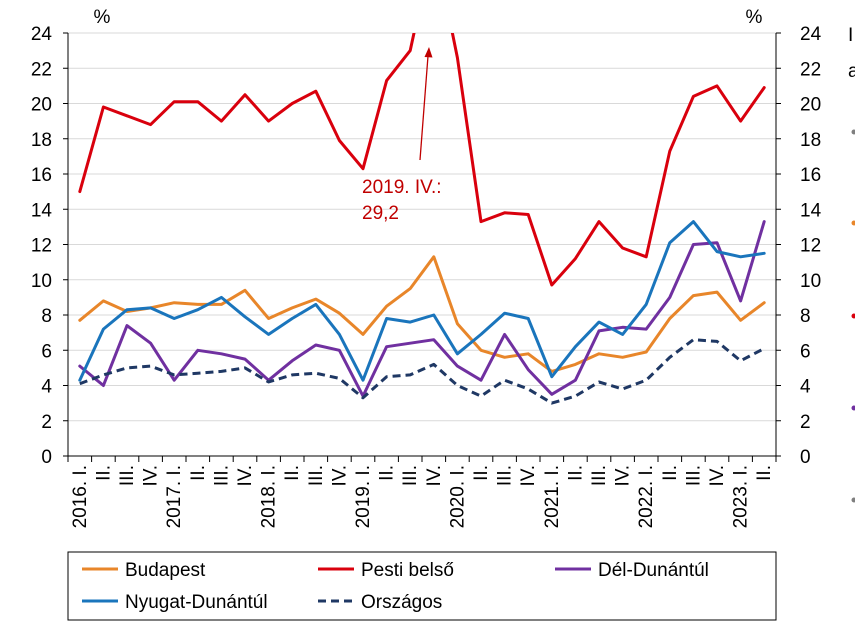 This screenshot has height=640, width=855. Describe the element at coordinates (46, 422) in the screenshot. I see `left-y-tick-label: 2` at that location.